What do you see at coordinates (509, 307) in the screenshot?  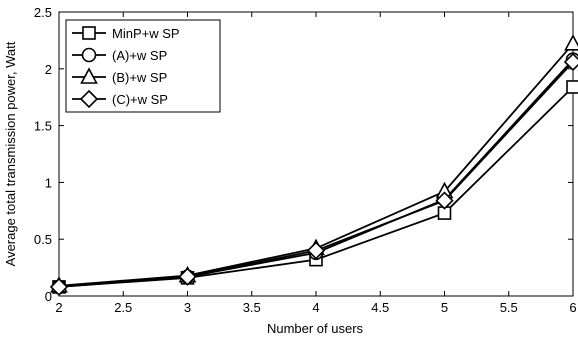 I see `x-tick-label: 5.5` at bounding box center [509, 307].